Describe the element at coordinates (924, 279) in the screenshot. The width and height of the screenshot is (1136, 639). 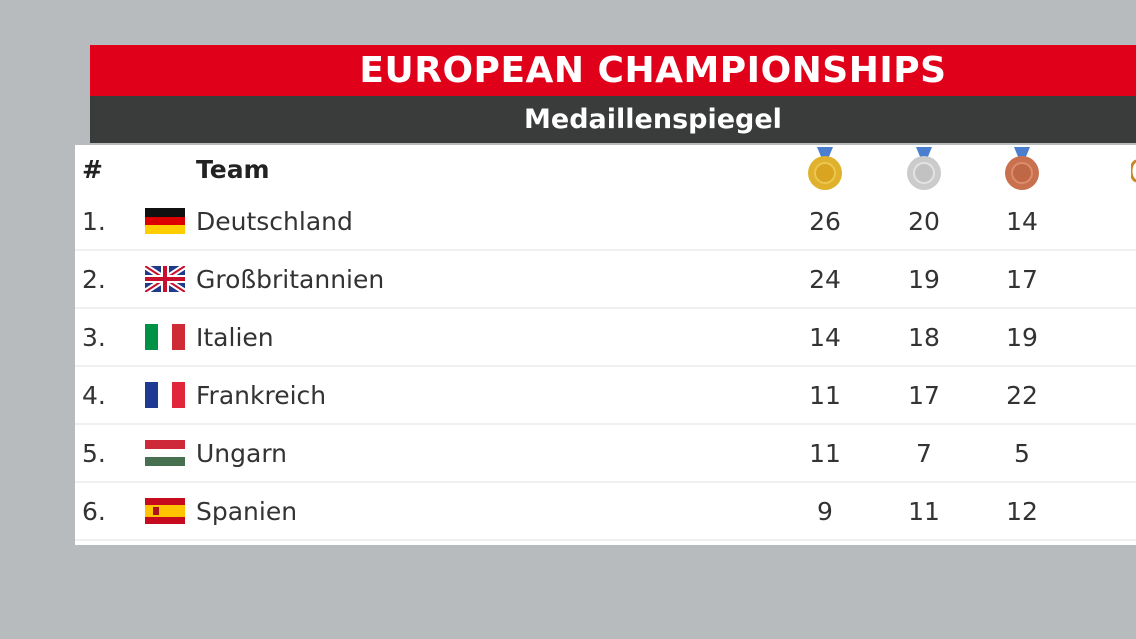
I see `silver-count: 19` at that location.